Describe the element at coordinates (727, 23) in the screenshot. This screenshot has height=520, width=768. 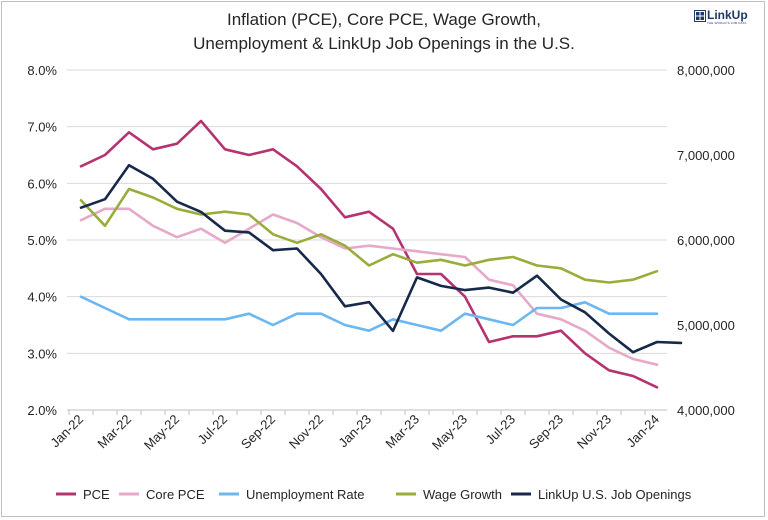
I see `logo-subtext: THE WORLD'S JOB DATA` at that location.